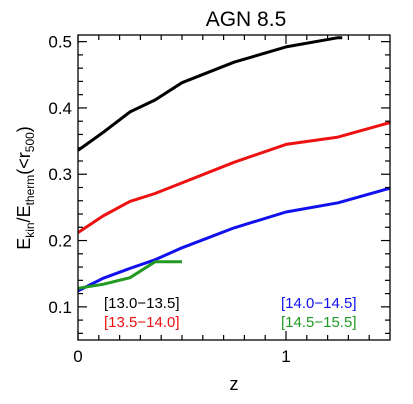  What do you see at coordinates (24, 163) in the screenshot?
I see `y-label-post: (<r` at bounding box center [24, 163].